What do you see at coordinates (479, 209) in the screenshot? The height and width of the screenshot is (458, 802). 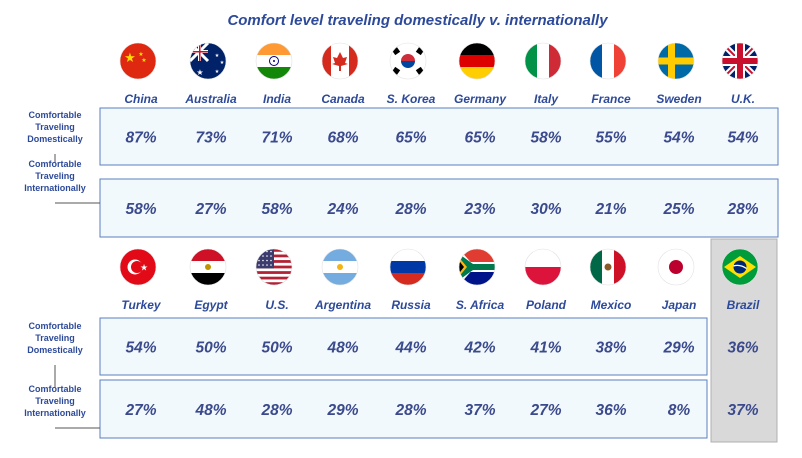 I see `international-value: 23%` at bounding box center [479, 209].